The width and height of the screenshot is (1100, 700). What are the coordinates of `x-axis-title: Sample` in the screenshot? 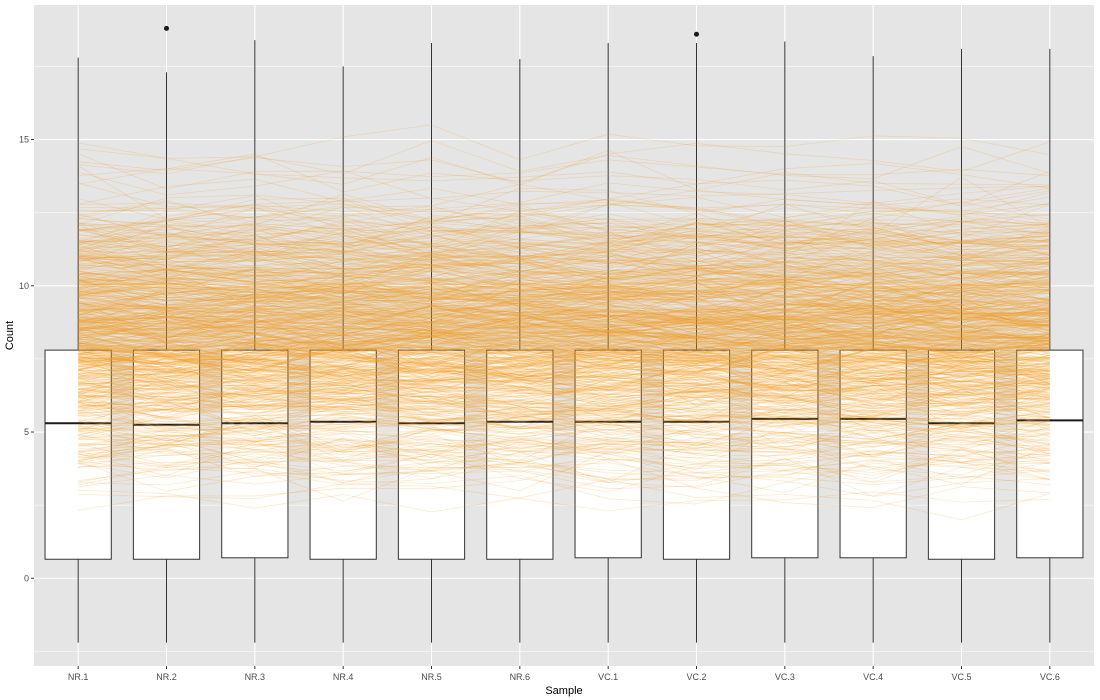 It's located at (563, 691).